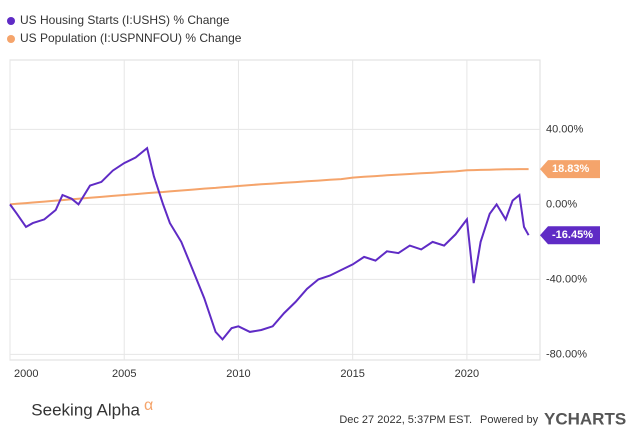 The width and height of the screenshot is (635, 433). I want to click on end-label: 18.83%, so click(571, 169).